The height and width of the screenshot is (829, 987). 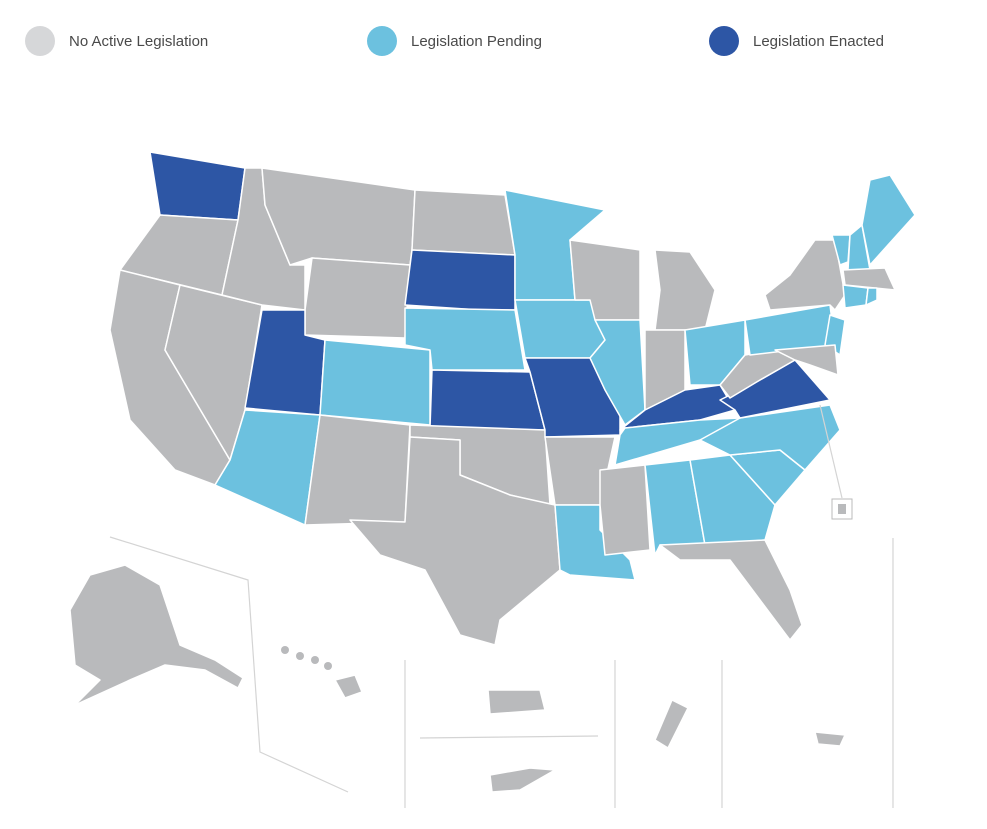 I want to click on dc, so click(x=842, y=509).